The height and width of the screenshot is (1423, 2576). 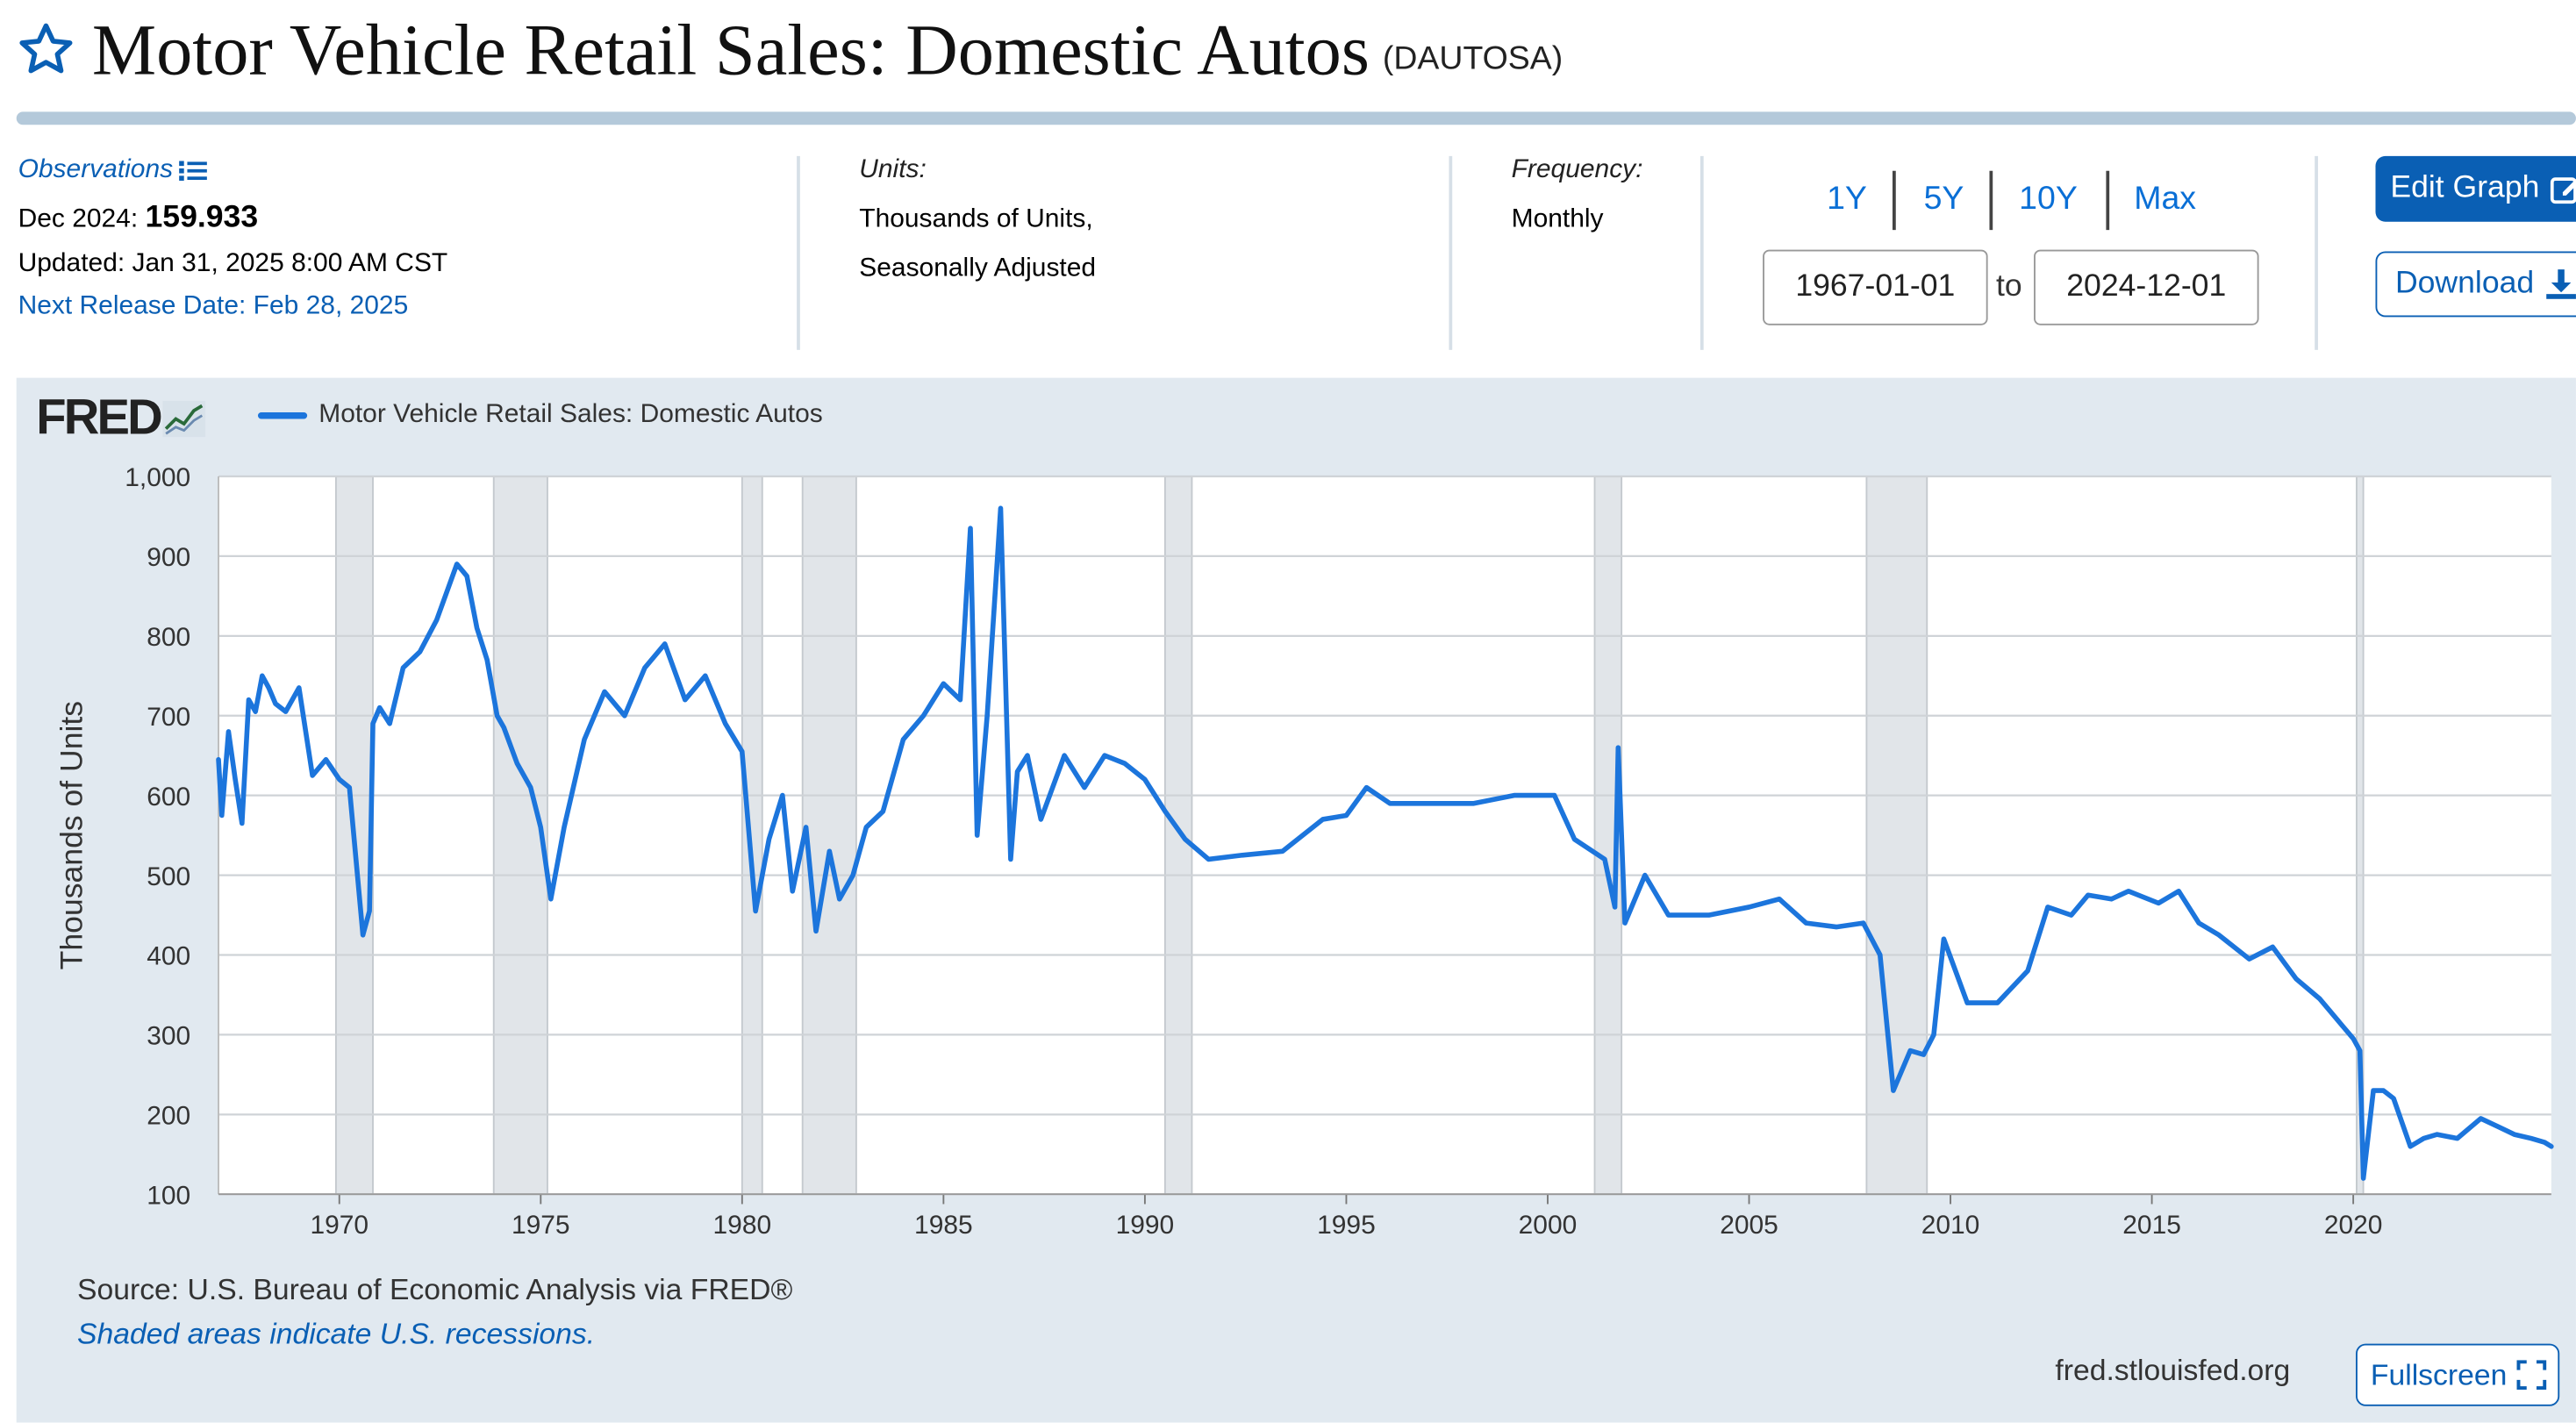 What do you see at coordinates (1557, 219) in the screenshot?
I see `frequency-value: Monthly` at bounding box center [1557, 219].